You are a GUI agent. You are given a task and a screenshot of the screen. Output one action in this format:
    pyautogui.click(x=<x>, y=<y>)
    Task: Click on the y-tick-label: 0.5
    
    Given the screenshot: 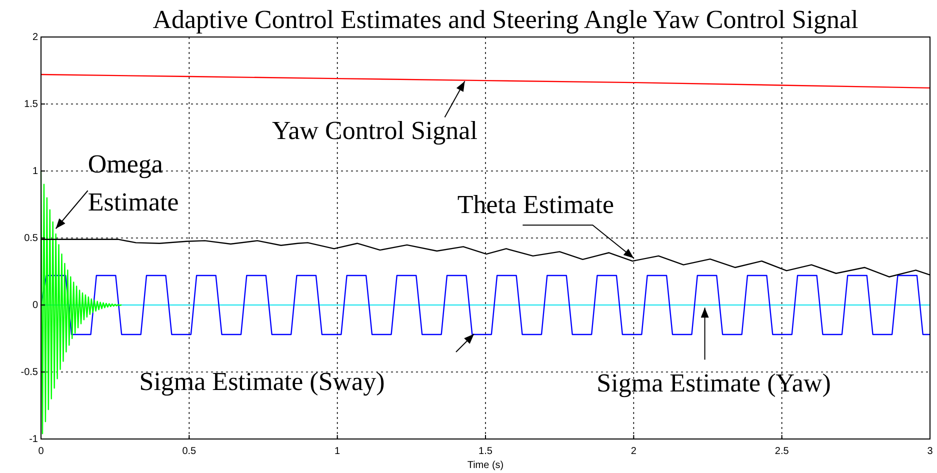 What is the action you would take?
    pyautogui.click(x=31, y=238)
    